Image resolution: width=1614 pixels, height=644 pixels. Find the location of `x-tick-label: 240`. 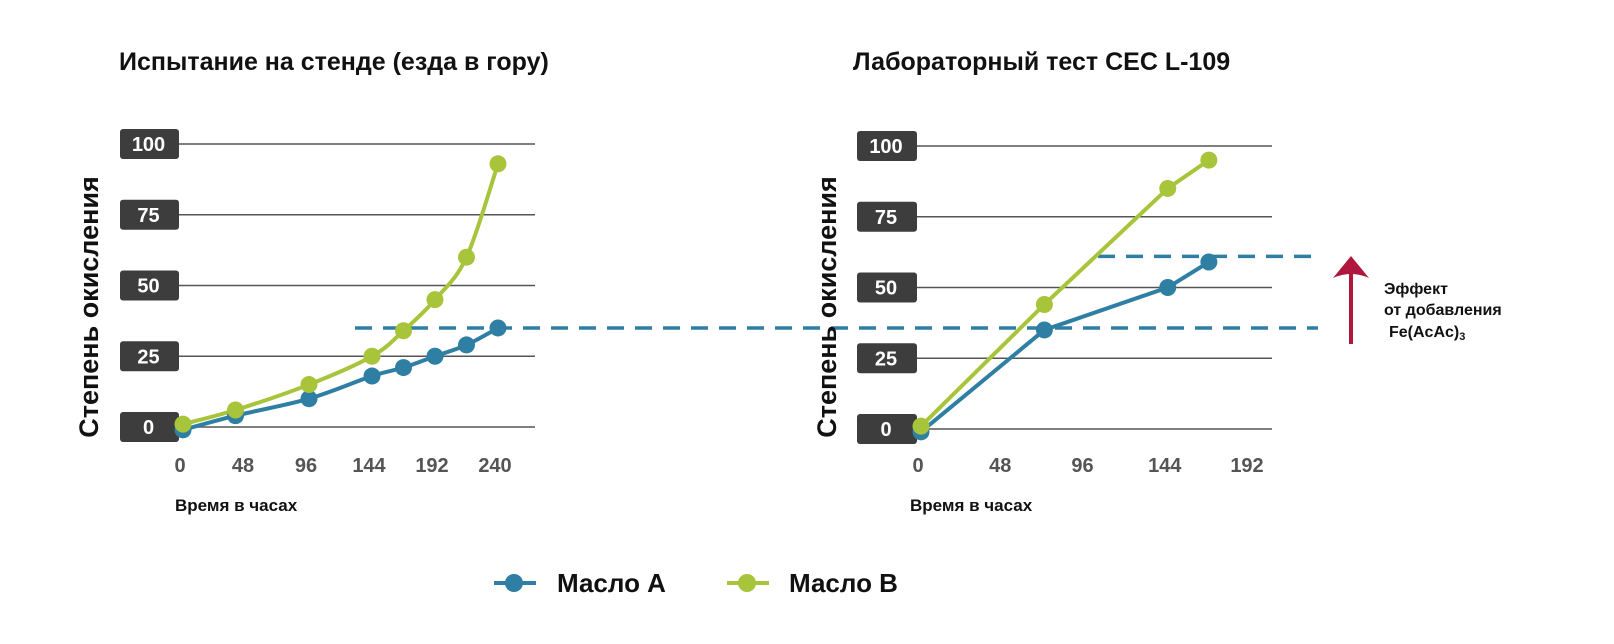

x-tick-label: 240 is located at coordinates (494, 466).